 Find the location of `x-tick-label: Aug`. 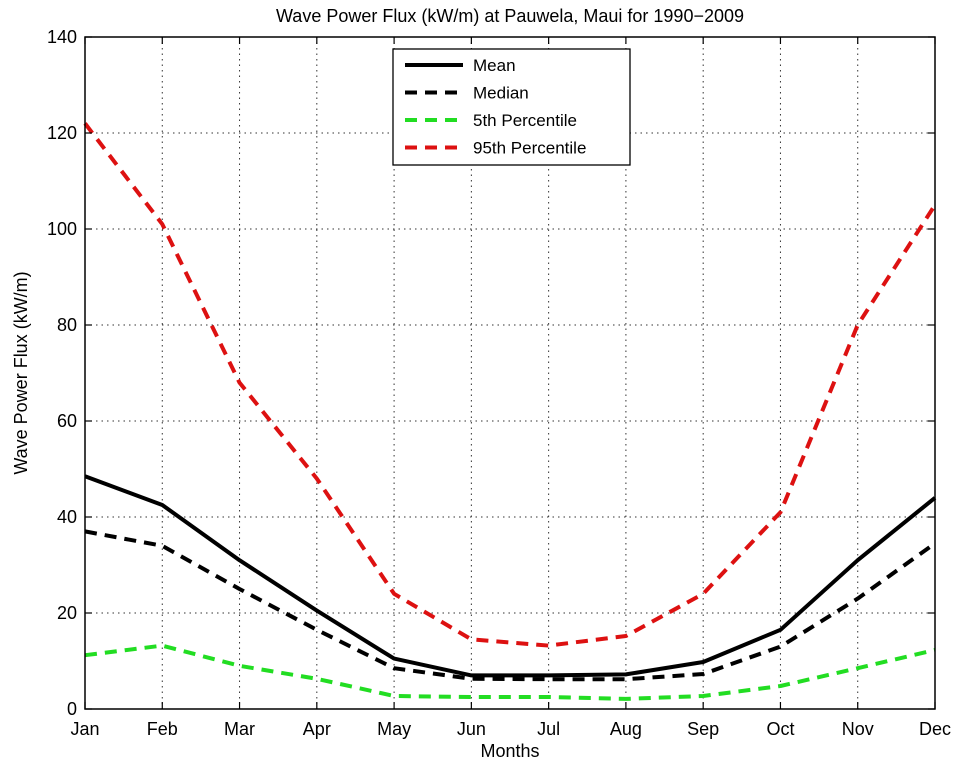

x-tick-label: Aug is located at coordinates (626, 729).